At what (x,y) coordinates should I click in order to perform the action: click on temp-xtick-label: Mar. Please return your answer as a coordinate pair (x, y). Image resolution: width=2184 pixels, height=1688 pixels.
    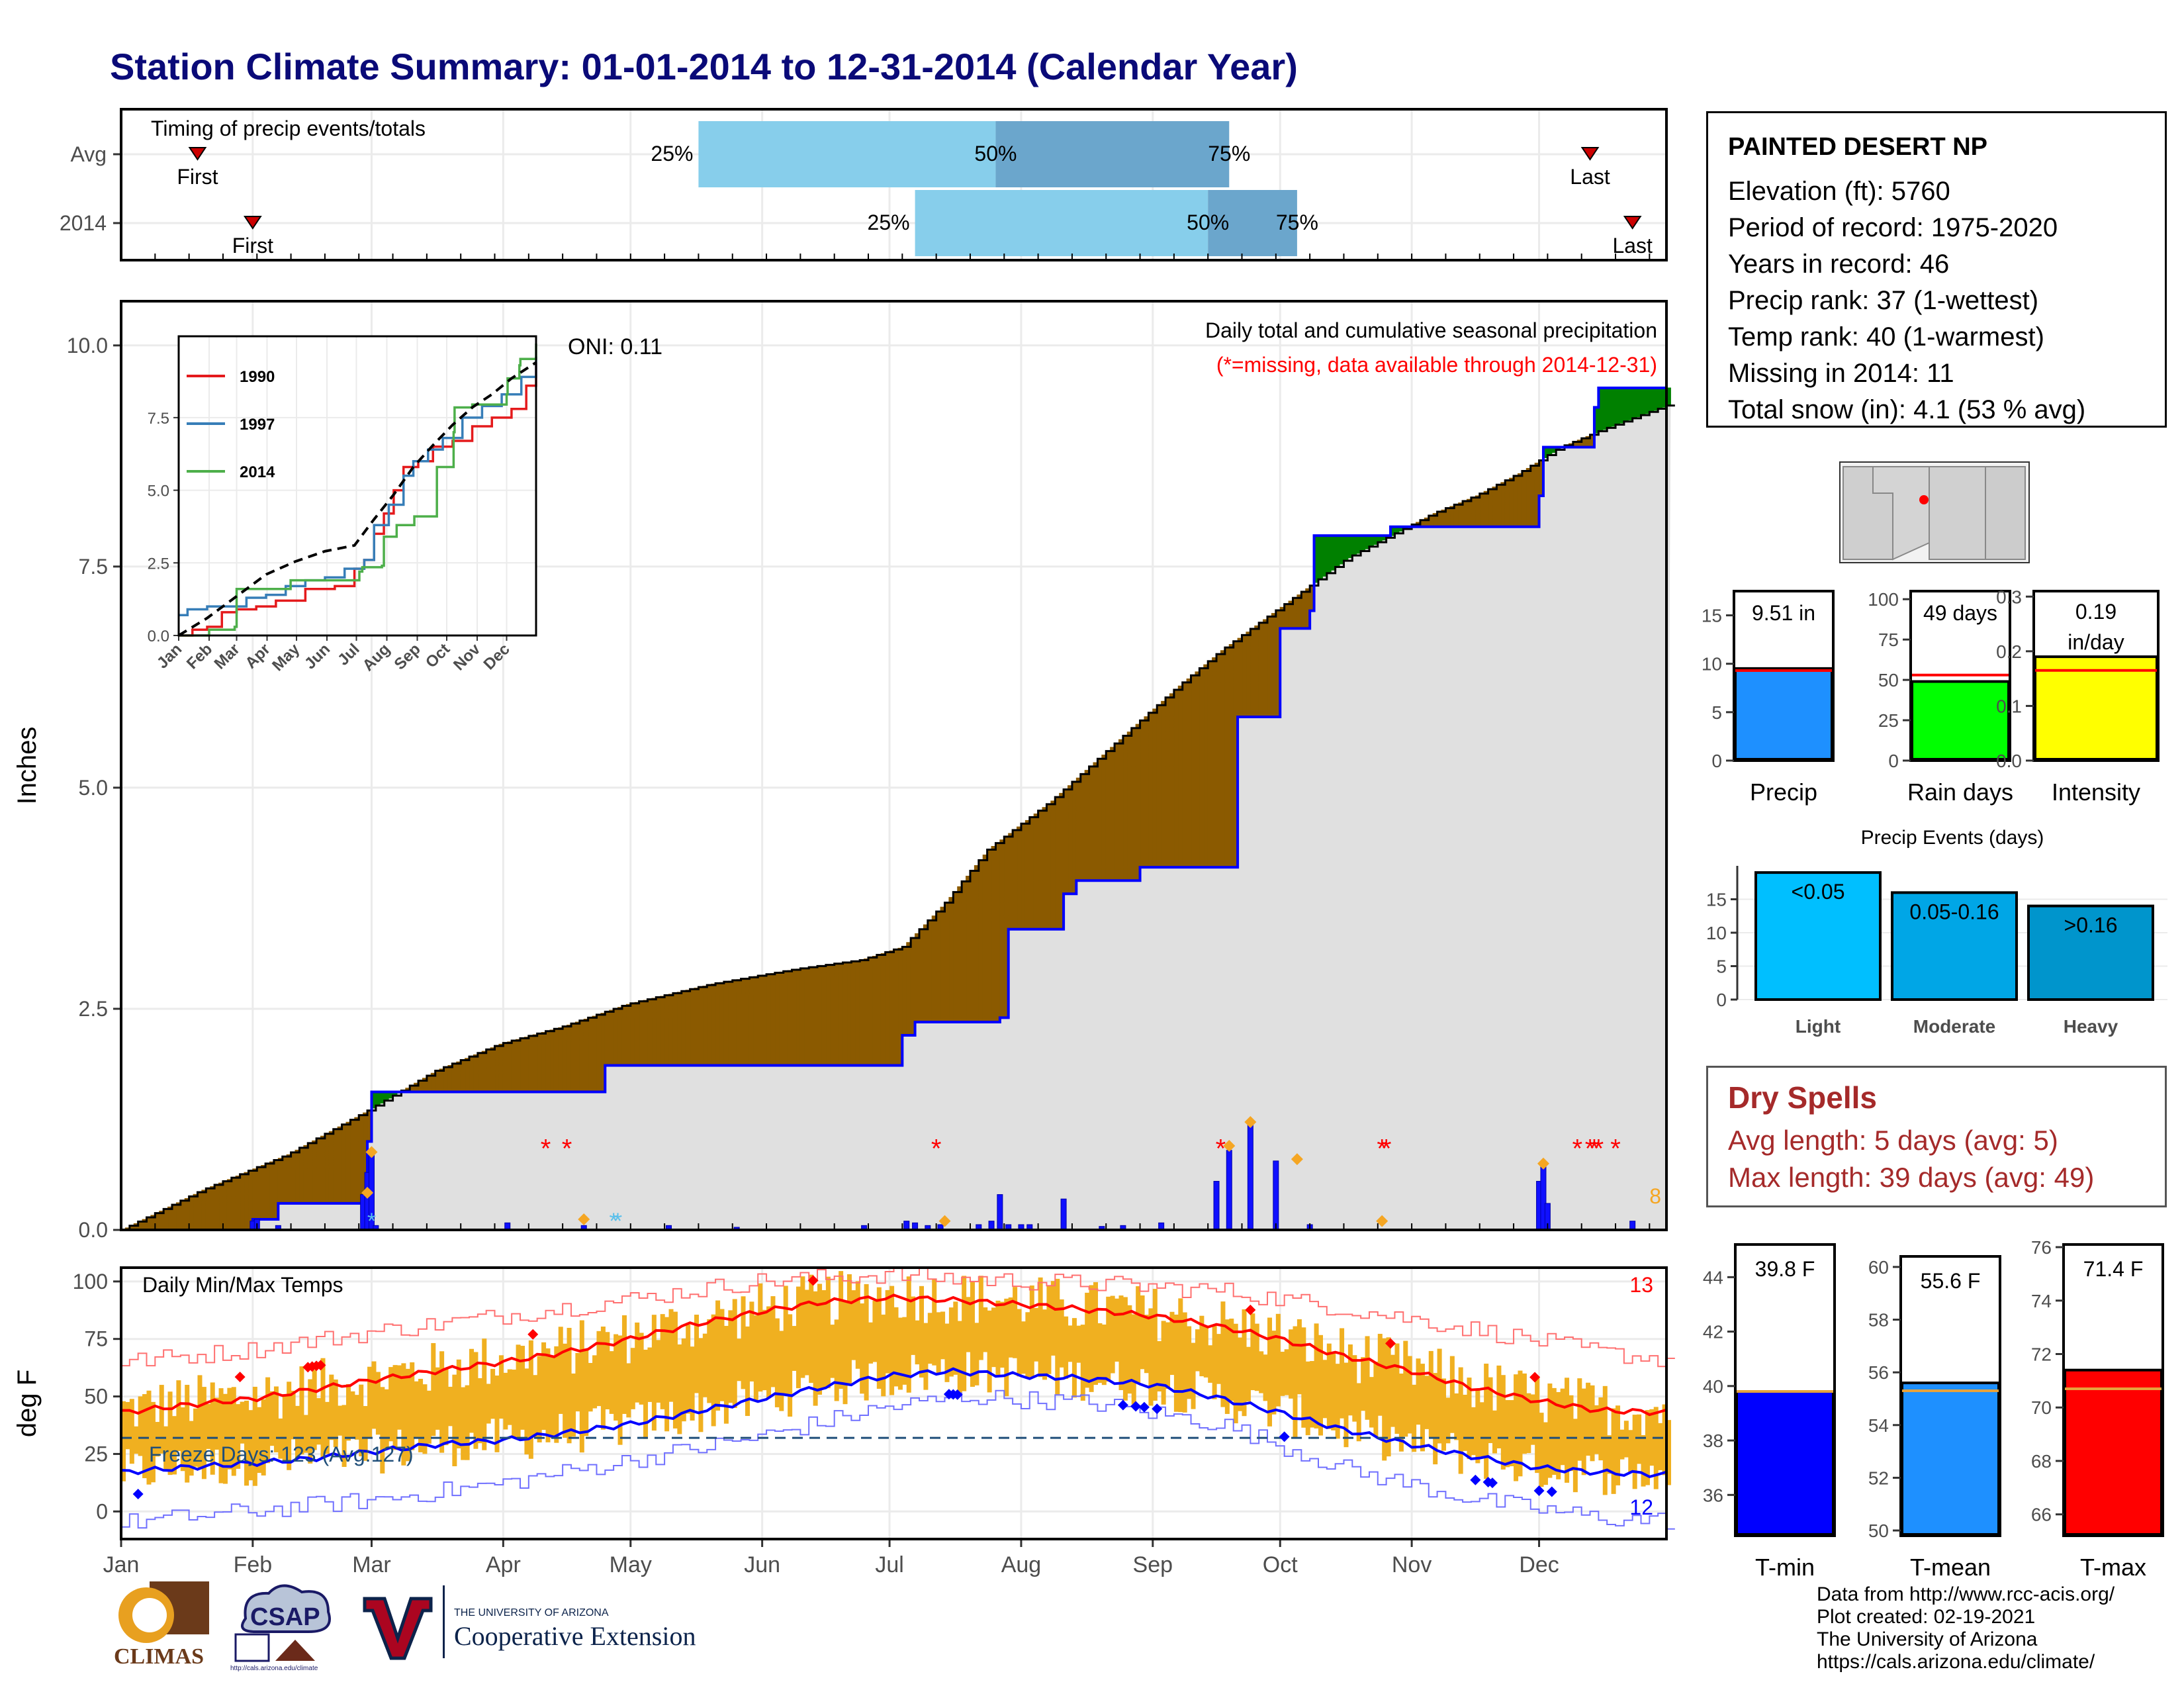
    Looking at the image, I should click on (371, 1564).